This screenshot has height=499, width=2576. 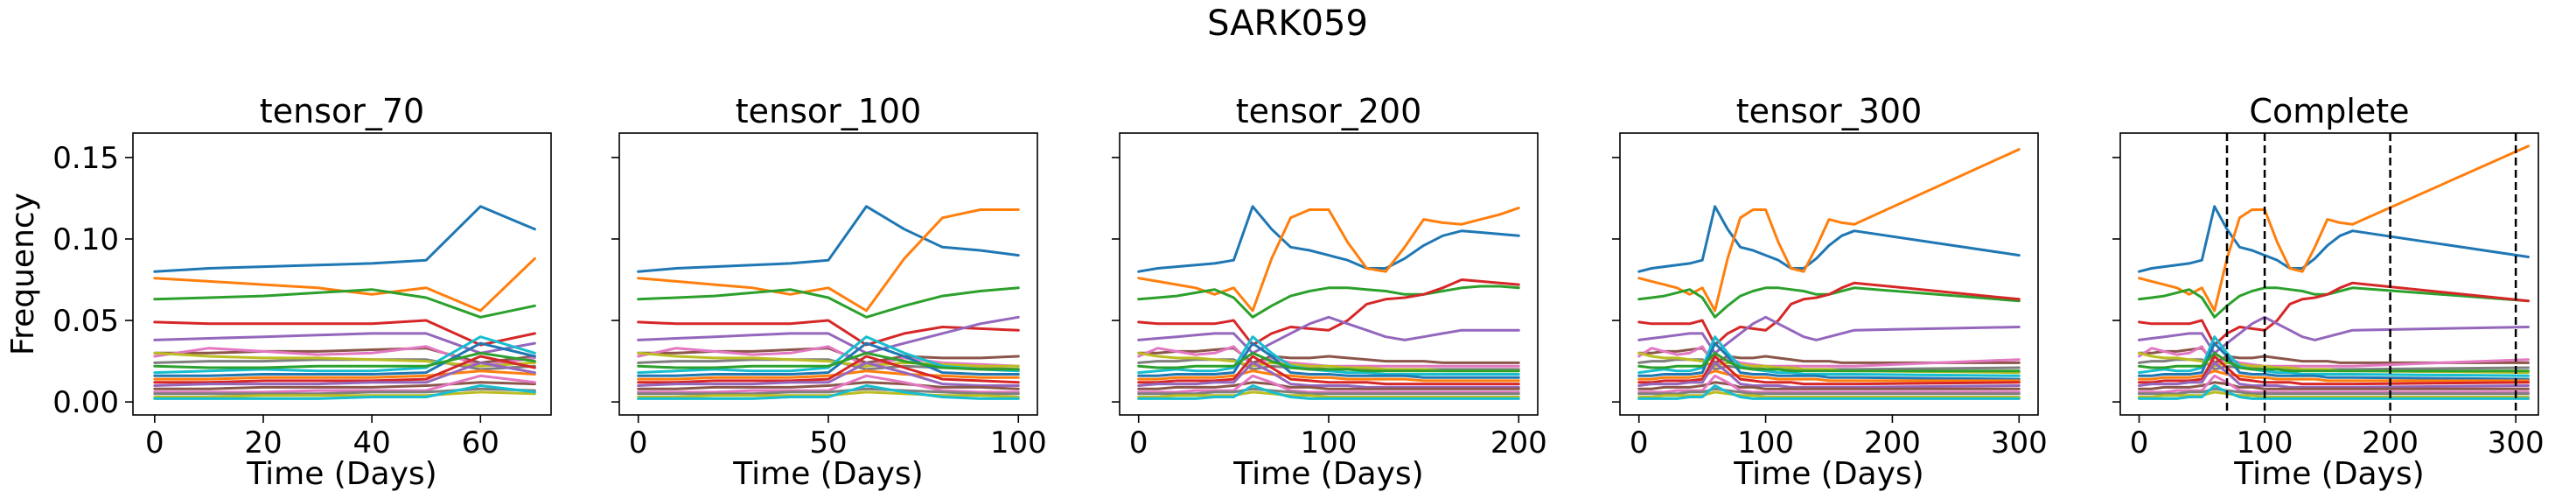 What do you see at coordinates (2329, 111) in the screenshot?
I see `panel-title: Complete` at bounding box center [2329, 111].